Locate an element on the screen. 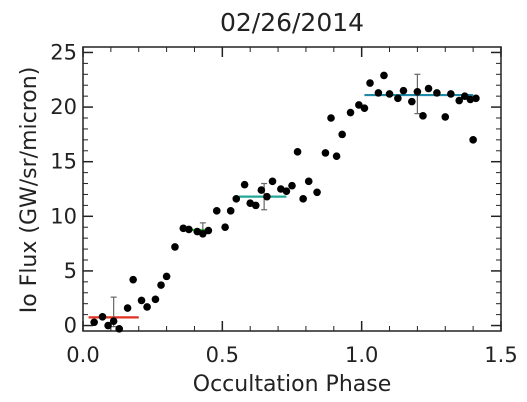  x-tick-label: 1.5 is located at coordinates (500, 355).